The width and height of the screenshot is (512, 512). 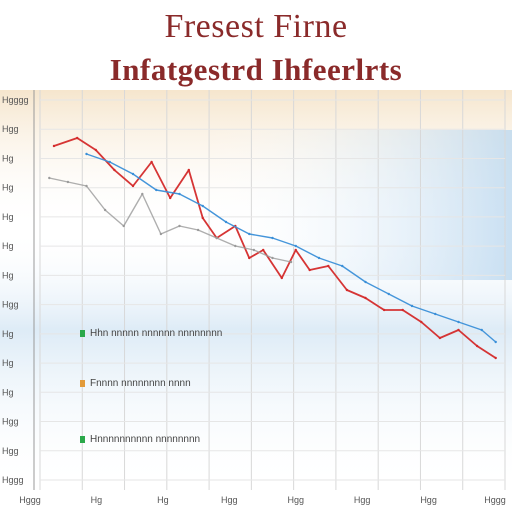 I want to click on y-tick-label: Hggg, so click(x=13, y=480).